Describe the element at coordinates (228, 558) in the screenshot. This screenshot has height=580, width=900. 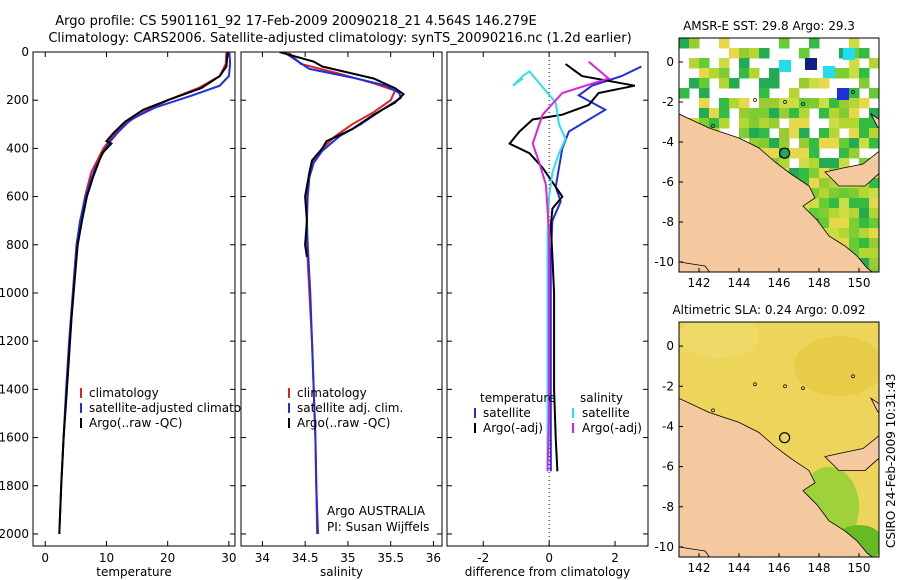
I see `x-tick-label: 30` at that location.